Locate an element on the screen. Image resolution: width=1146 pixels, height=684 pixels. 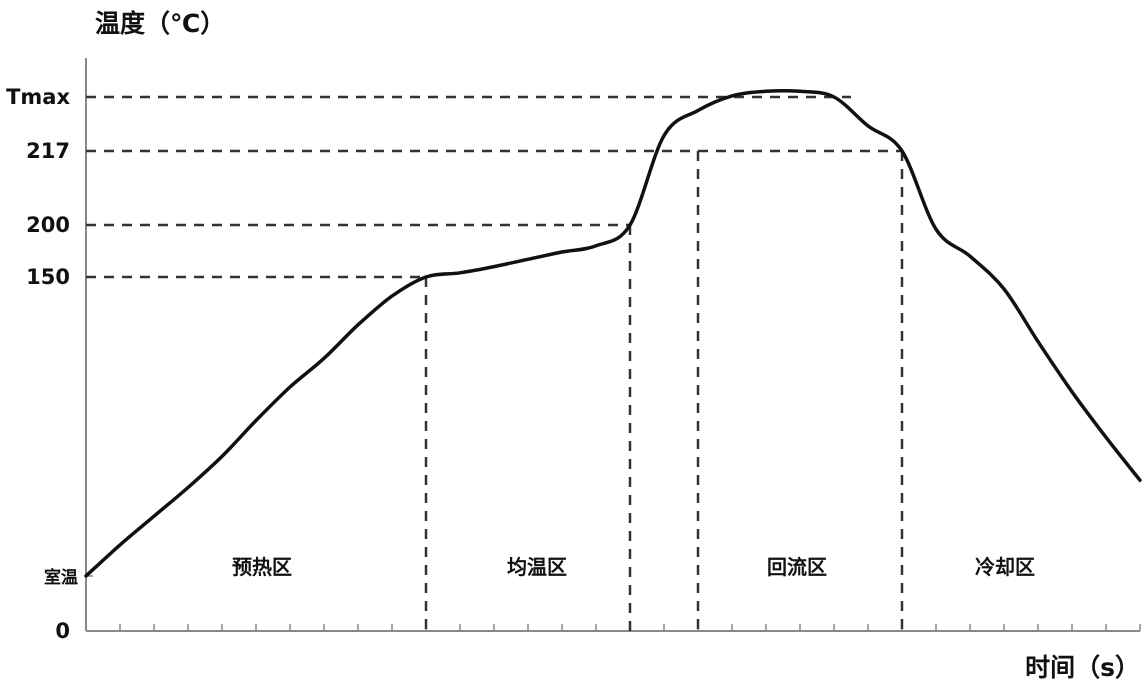
zone-labels: 预热区 均温区 回流区 冷却区 is located at coordinates (633, 567).